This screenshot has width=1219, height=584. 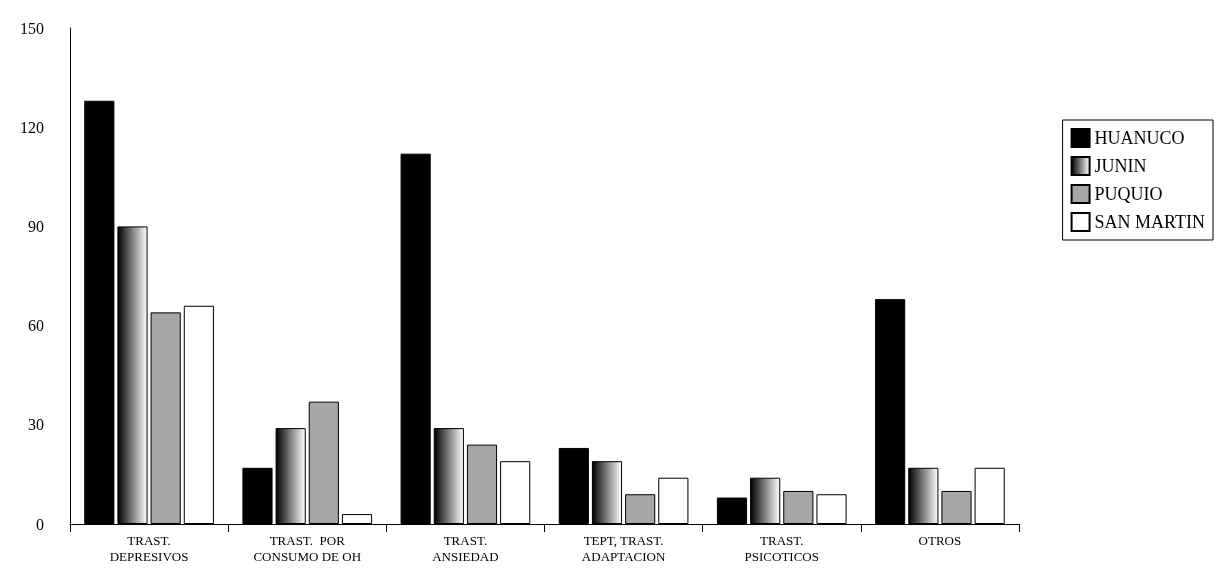 What do you see at coordinates (36, 226) in the screenshot?
I see `y-tick-label: 90` at bounding box center [36, 226].